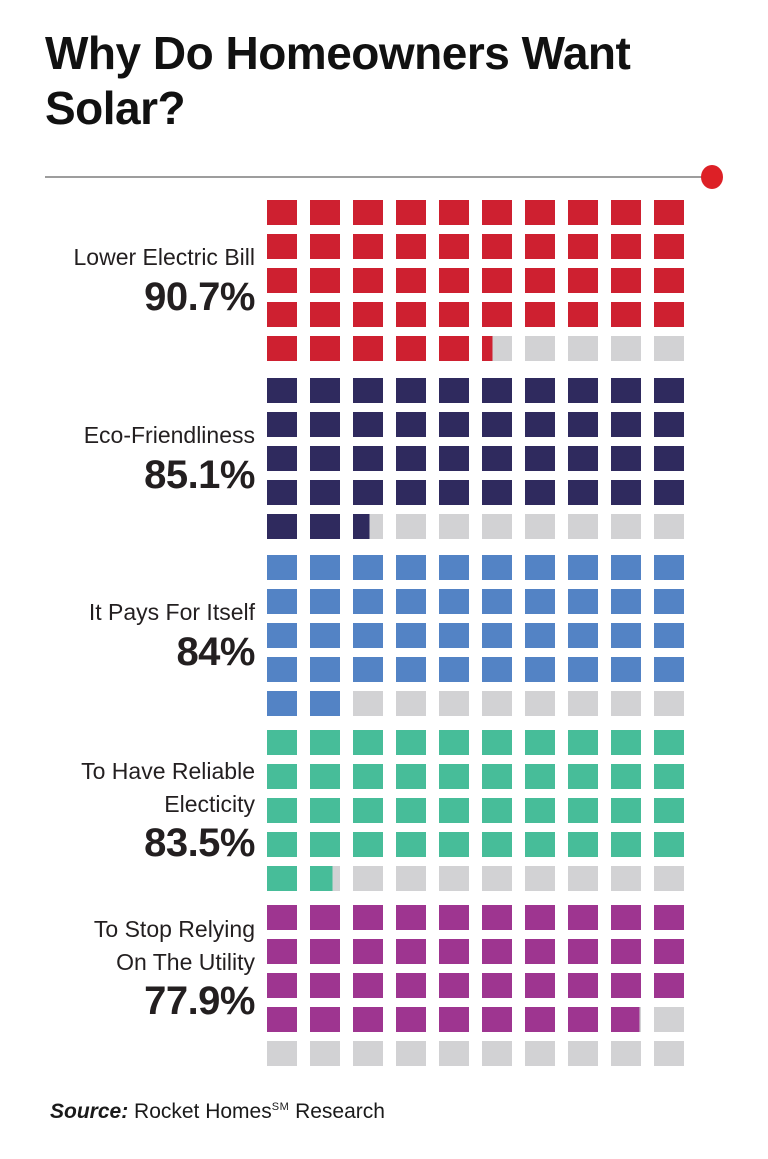 The height and width of the screenshot is (1159, 768). What do you see at coordinates (209, 803) in the screenshot?
I see `category-label: Electicity` at bounding box center [209, 803].